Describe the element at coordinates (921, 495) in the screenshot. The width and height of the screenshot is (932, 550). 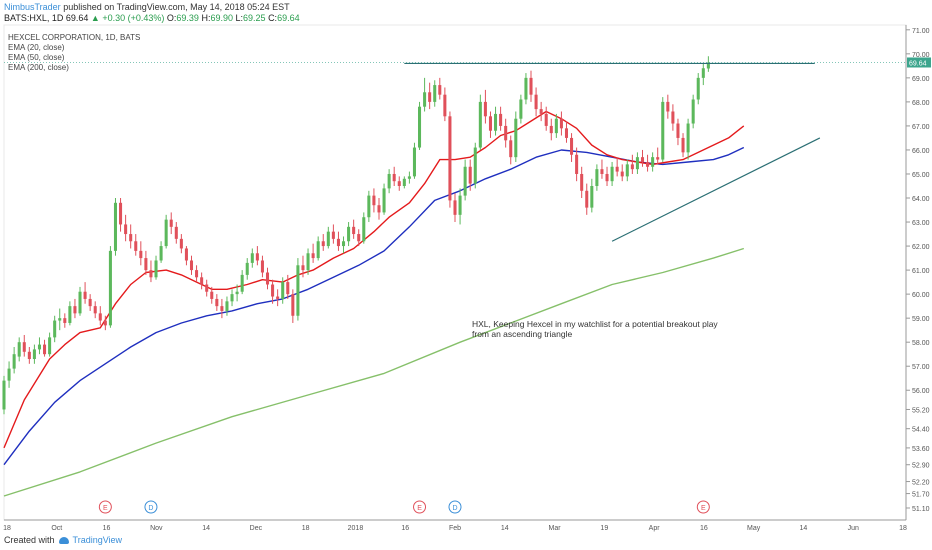
I see `y-tick-label: 51.70` at that location.